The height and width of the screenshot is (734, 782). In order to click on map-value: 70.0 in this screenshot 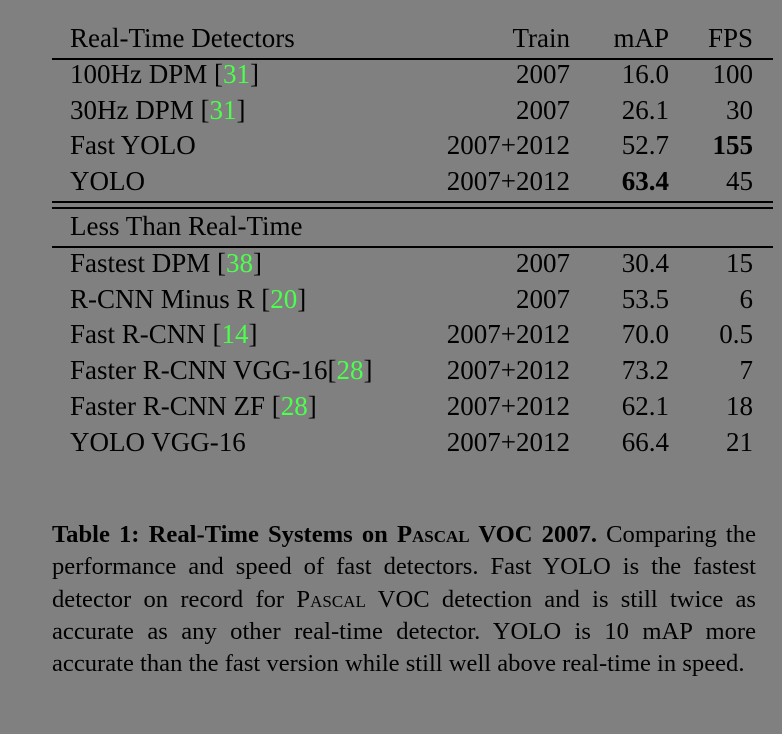, I will do `click(645, 334)`.